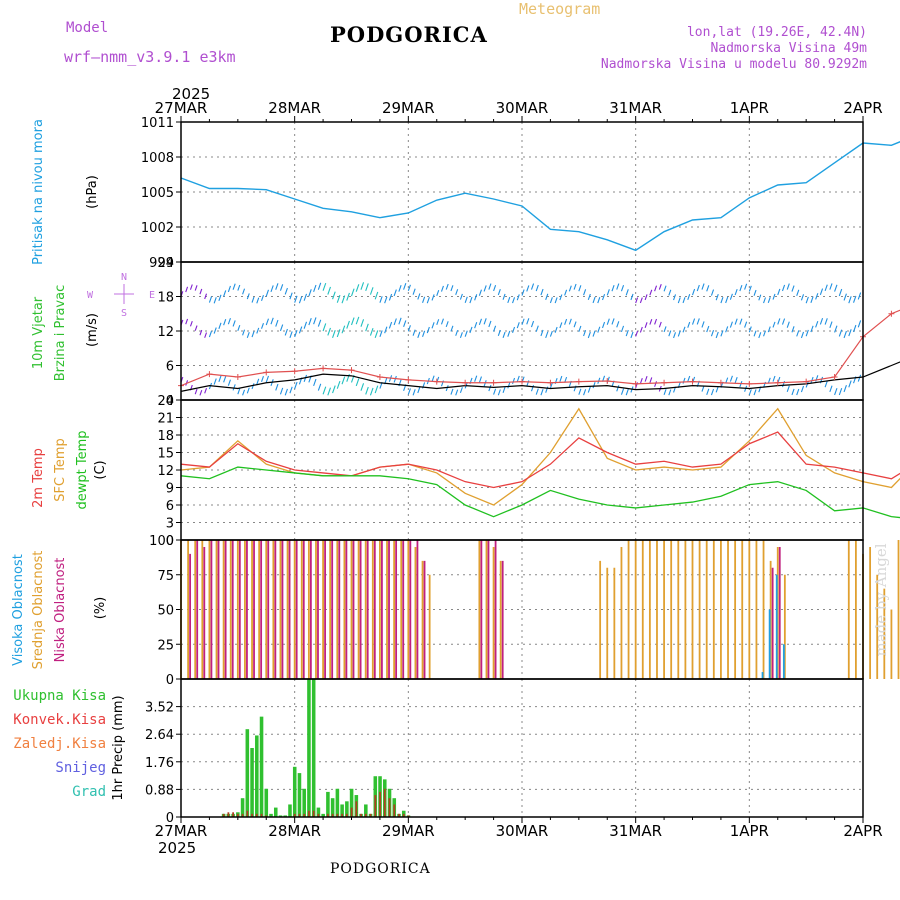 This screenshot has height=900, width=900. What do you see at coordinates (788, 48) in the screenshot?
I see `elevation-label: Nadmorska Visina 49m` at bounding box center [788, 48].